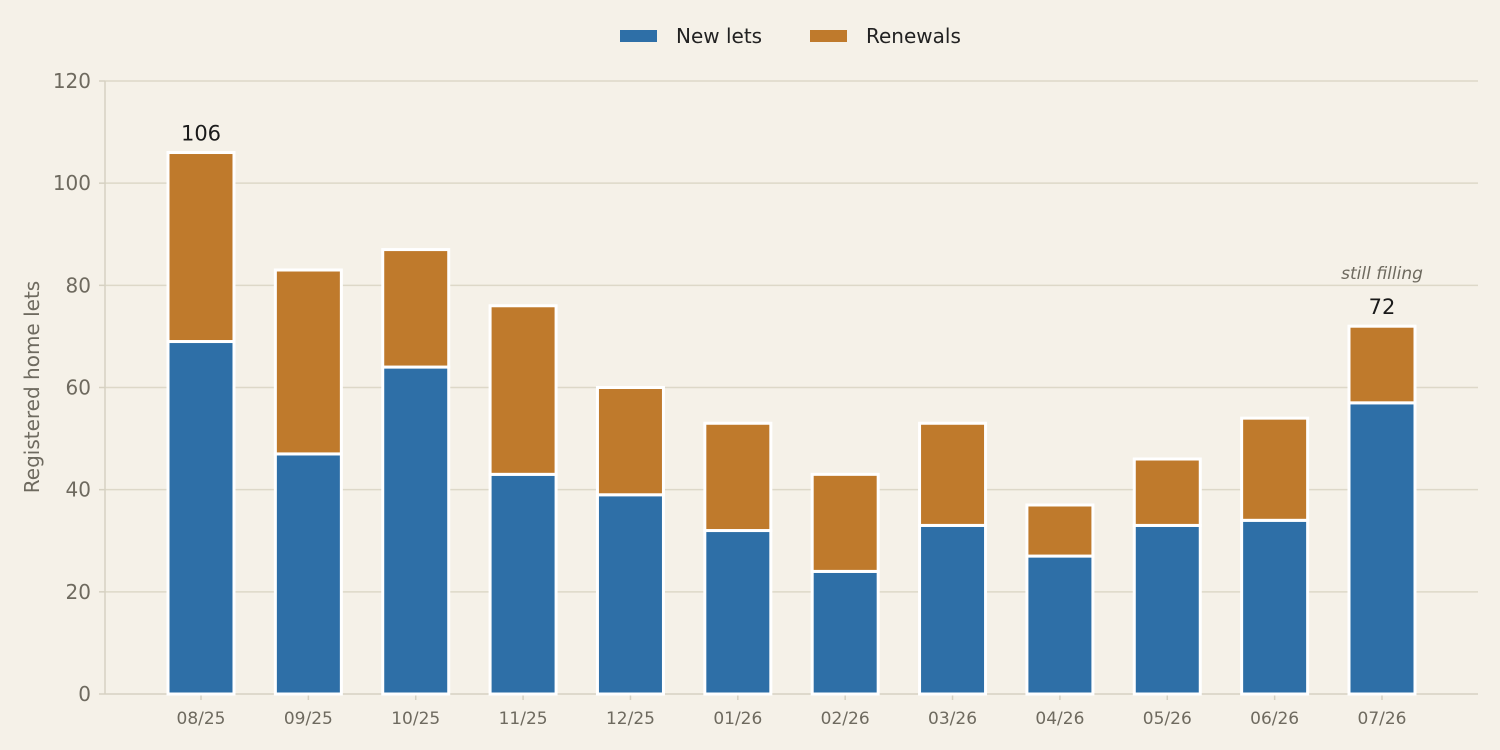 Image resolution: width=1500 pixels, height=750 pixels. I want to click on x-tick-label: 09/25, so click(308, 719).